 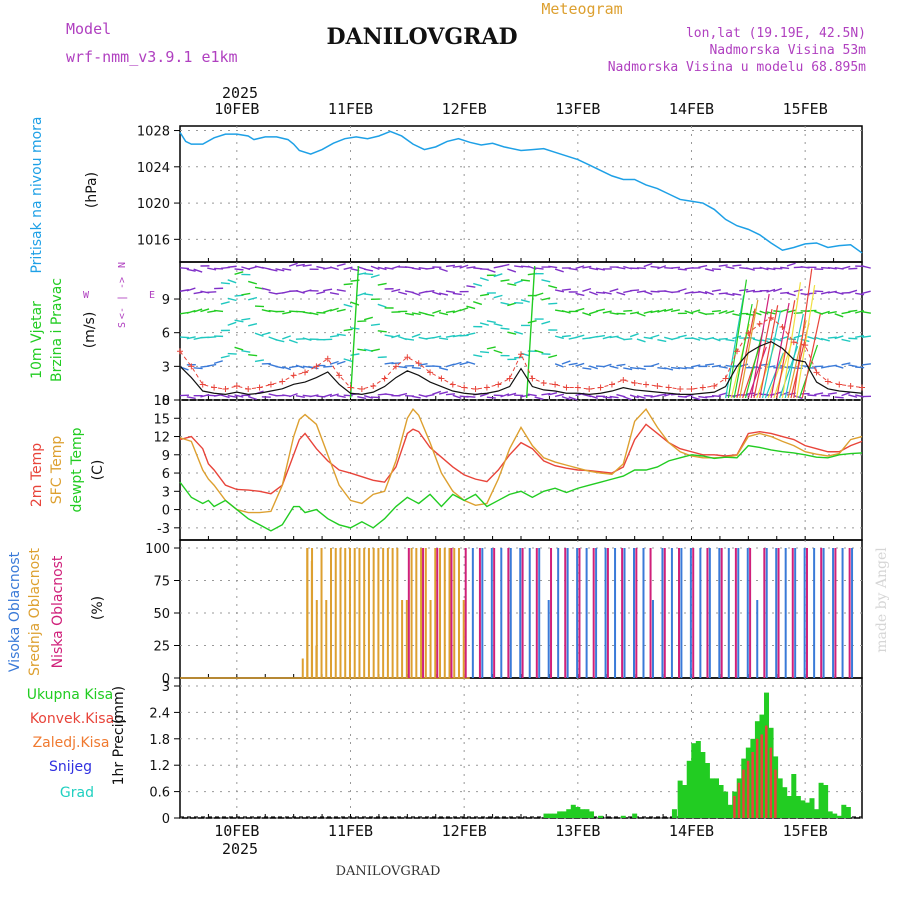 I want to click on bottom-year-label: 2025, so click(x=240, y=849).